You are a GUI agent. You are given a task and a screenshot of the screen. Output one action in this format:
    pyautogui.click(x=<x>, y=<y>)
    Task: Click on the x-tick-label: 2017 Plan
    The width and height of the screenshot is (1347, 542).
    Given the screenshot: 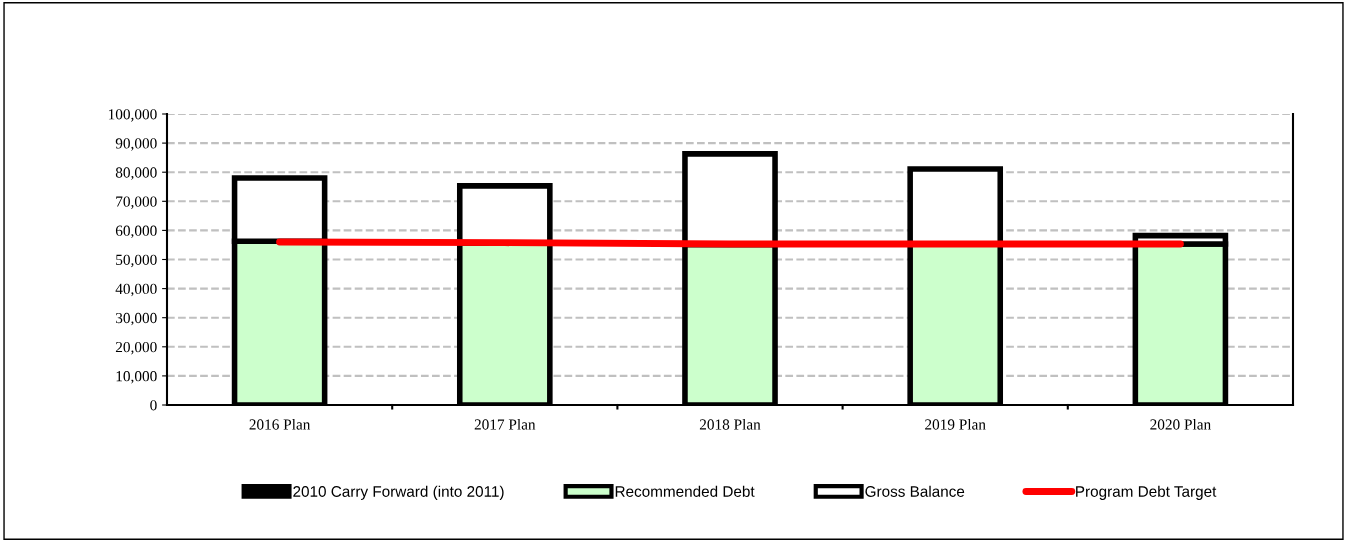 What is the action you would take?
    pyautogui.click(x=505, y=424)
    